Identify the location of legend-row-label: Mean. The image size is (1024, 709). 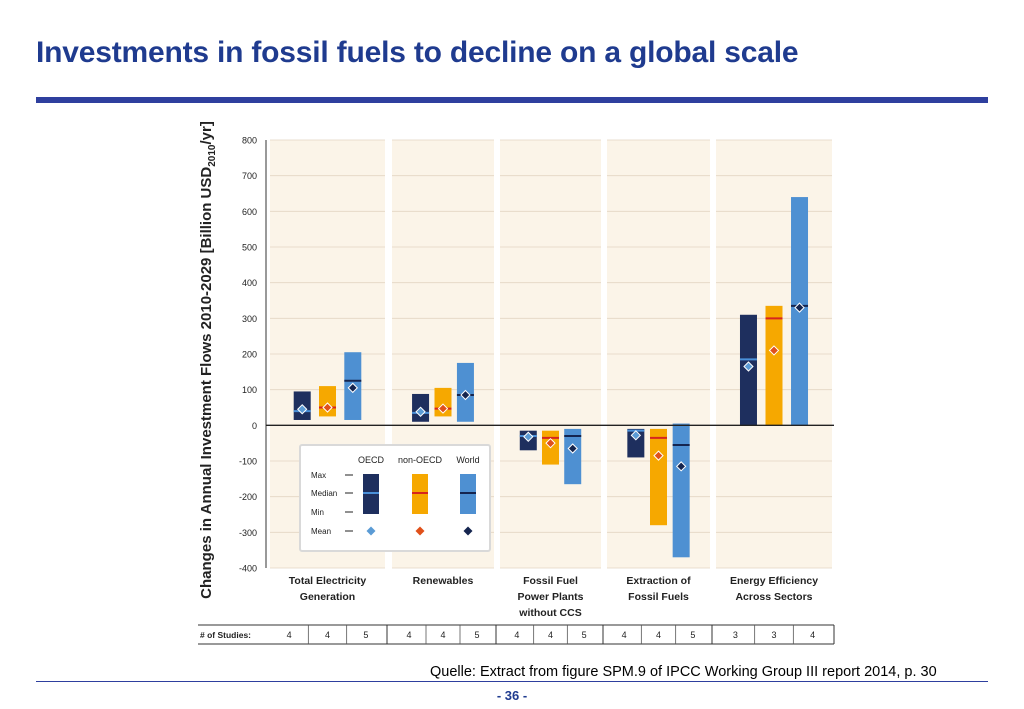
(321, 531).